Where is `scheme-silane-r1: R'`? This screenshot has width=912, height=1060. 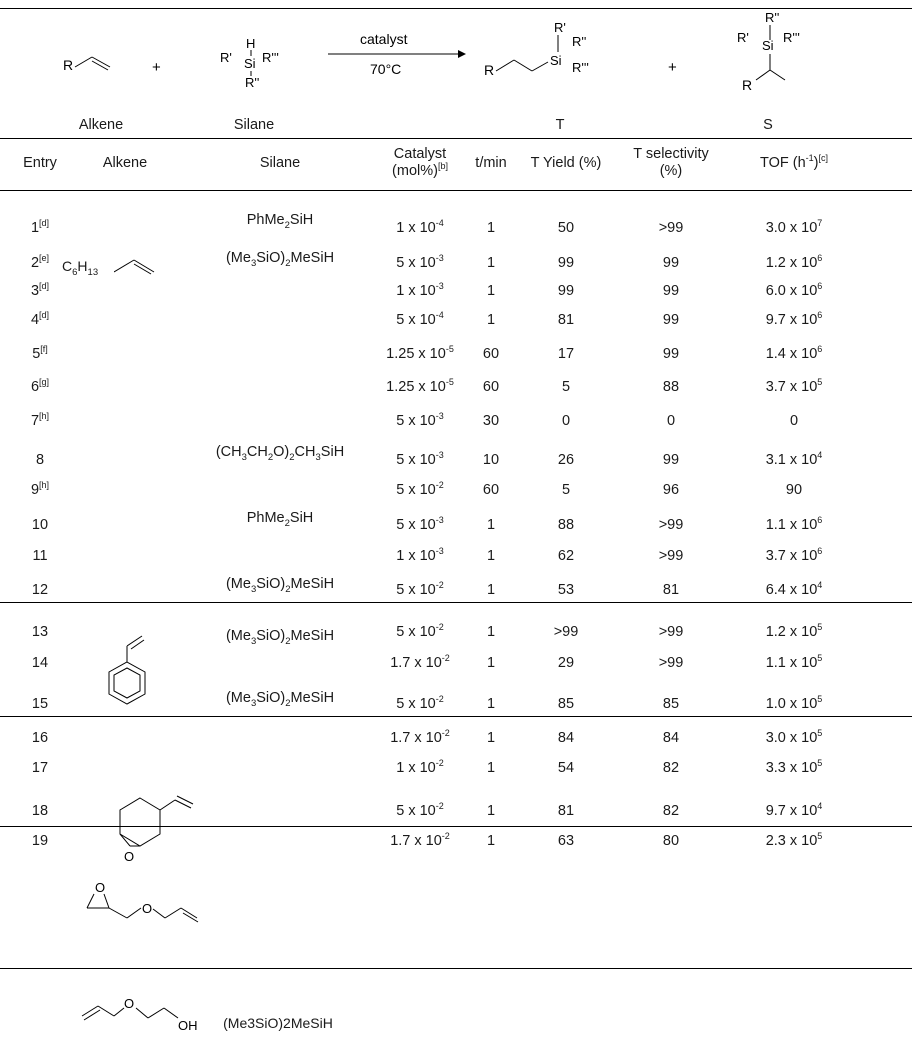 scheme-silane-r1: R' is located at coordinates (226, 57).